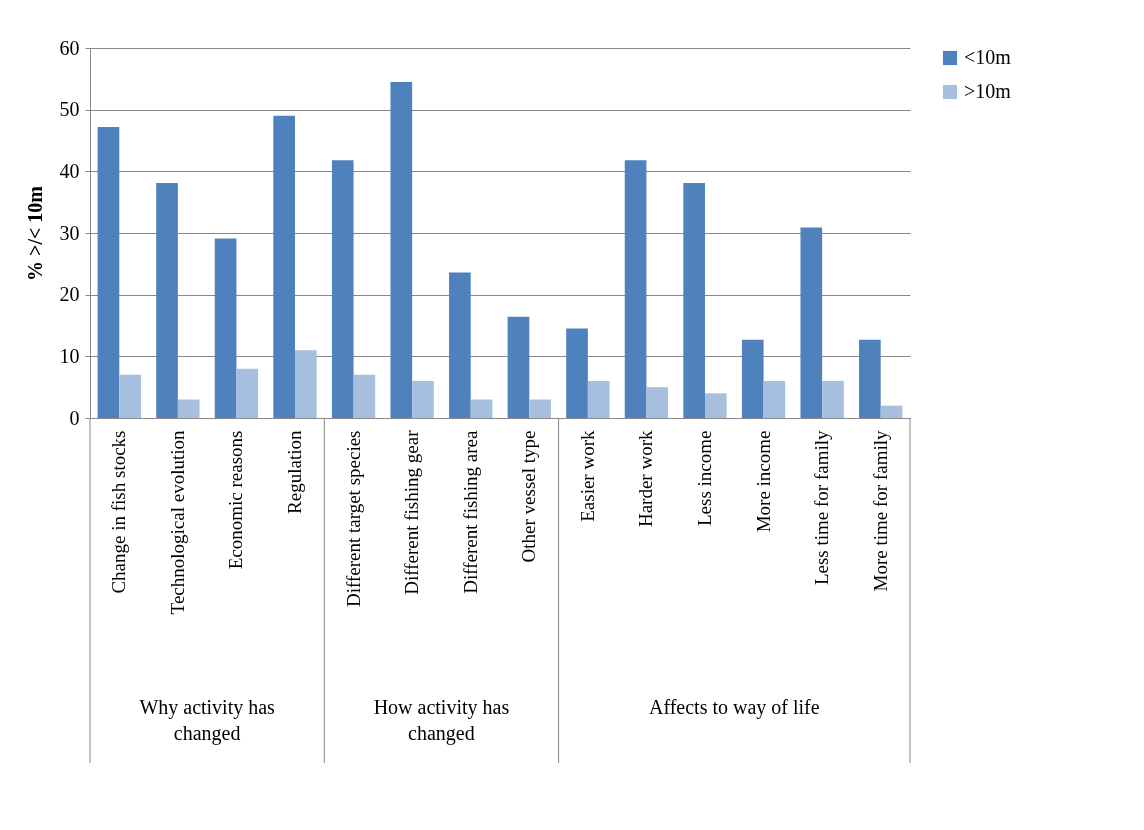  I want to click on x-tick-label: Less income, so click(704, 478).